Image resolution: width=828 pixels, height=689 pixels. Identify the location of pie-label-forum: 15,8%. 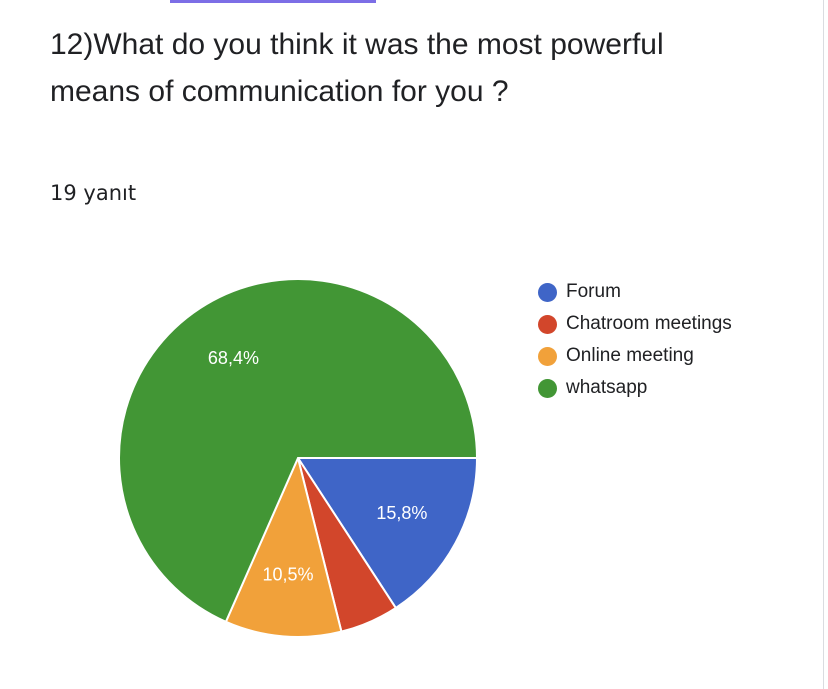
(401, 513).